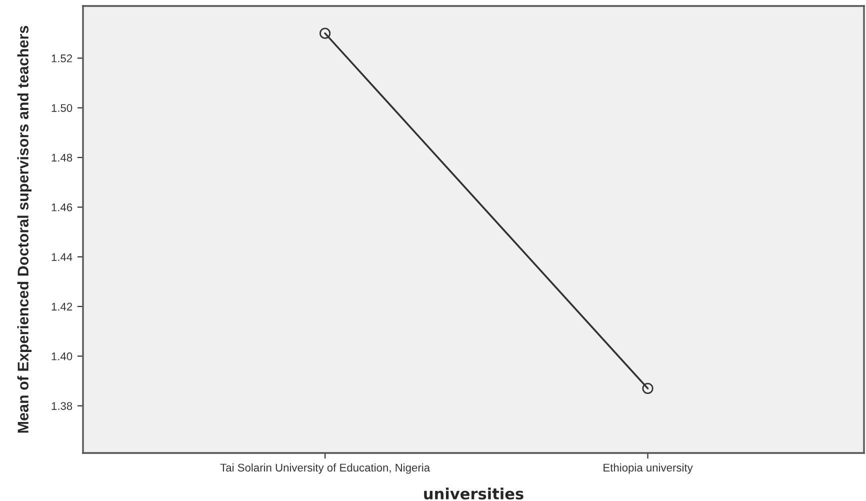 Image resolution: width=866 pixels, height=501 pixels. What do you see at coordinates (62, 158) in the screenshot?
I see `y-tick-label: 1.48` at bounding box center [62, 158].